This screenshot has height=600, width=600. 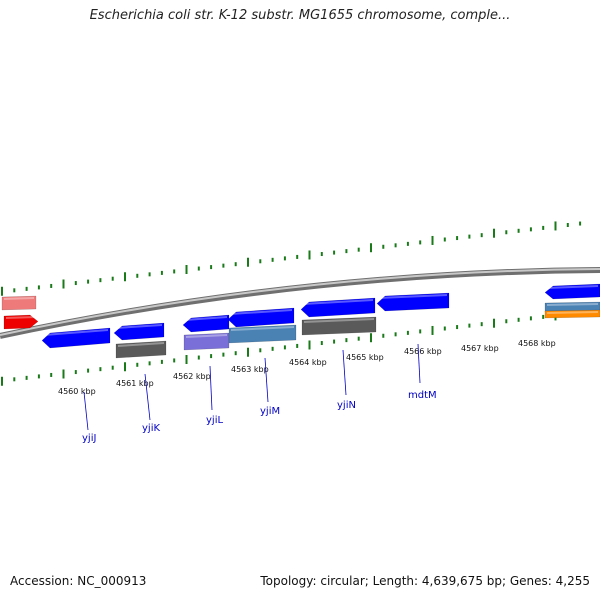 I want to click on accession-label: Accession: NC_000913, so click(x=78, y=581).